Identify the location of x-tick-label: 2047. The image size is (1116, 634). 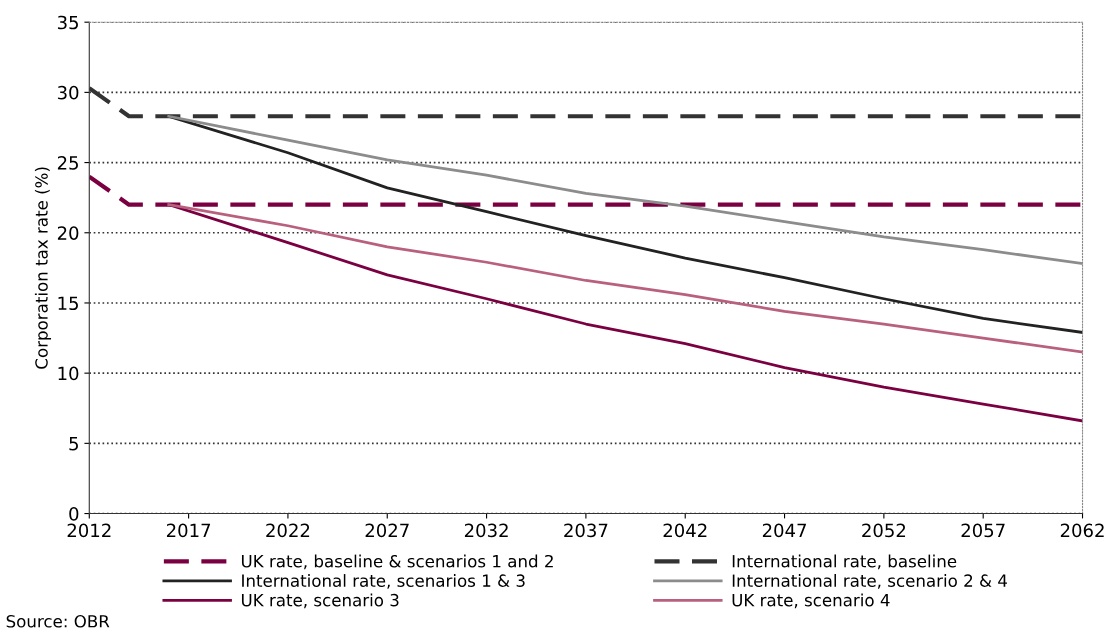
(784, 530).